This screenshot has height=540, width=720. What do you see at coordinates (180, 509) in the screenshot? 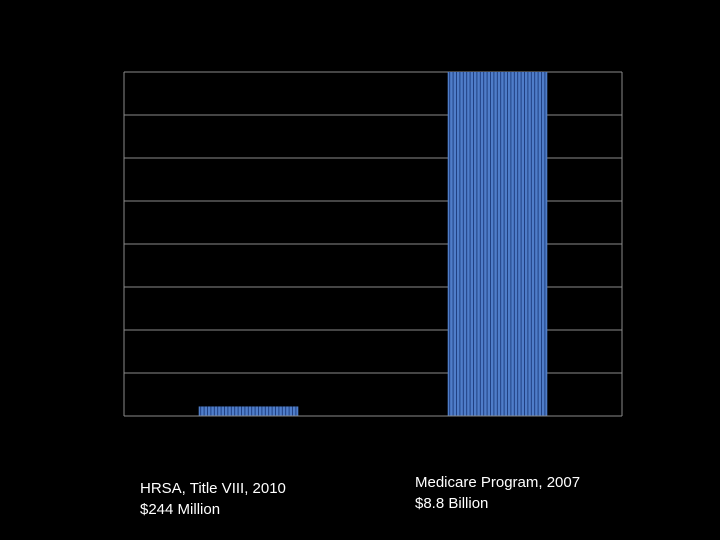
I see `category-label-hrsa-value: $244 Million` at bounding box center [180, 509].